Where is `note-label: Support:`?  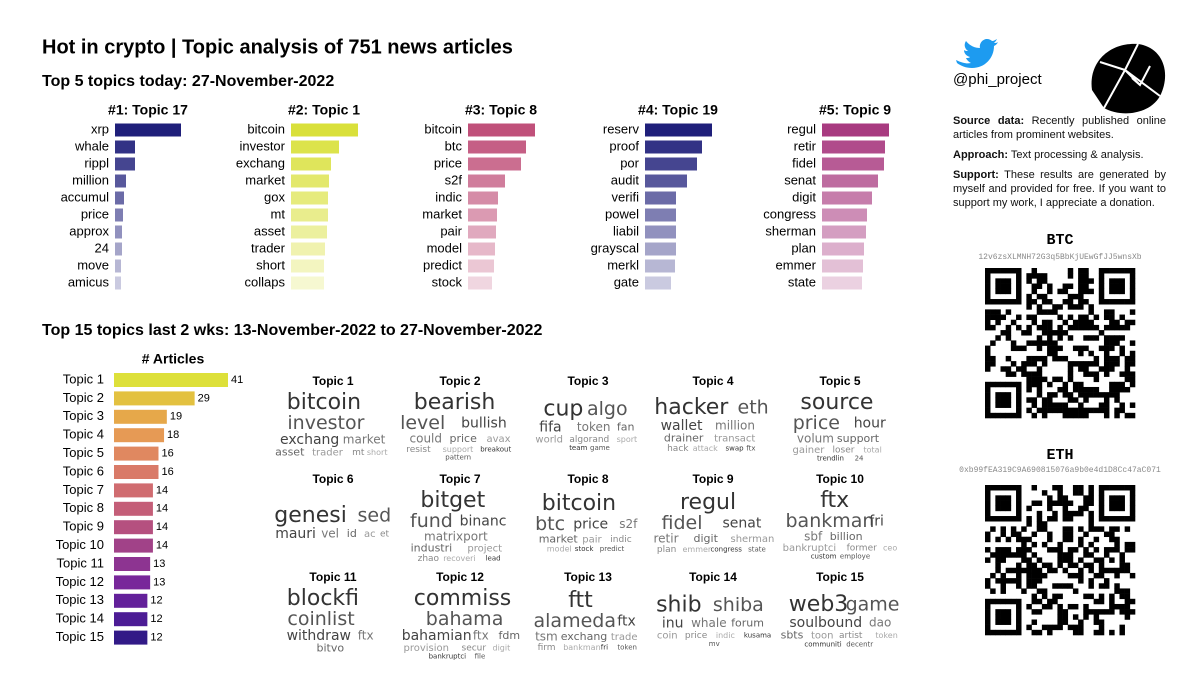 note-label: Support: is located at coordinates (976, 175).